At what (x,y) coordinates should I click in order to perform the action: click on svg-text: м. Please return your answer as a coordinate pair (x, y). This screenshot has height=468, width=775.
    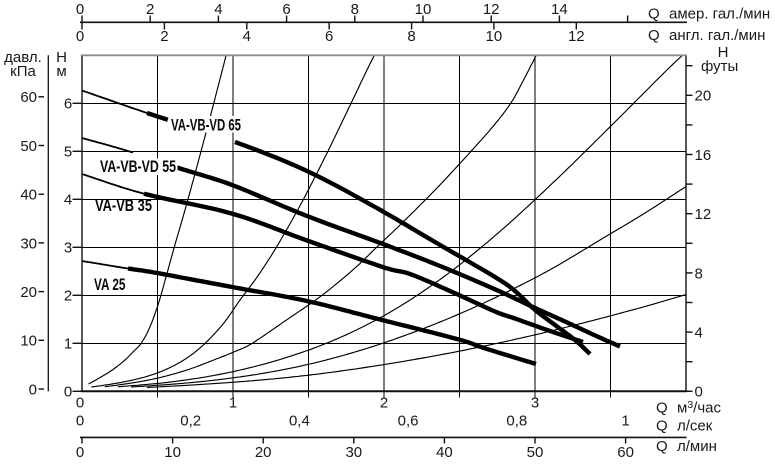
    Looking at the image, I should click on (61, 71).